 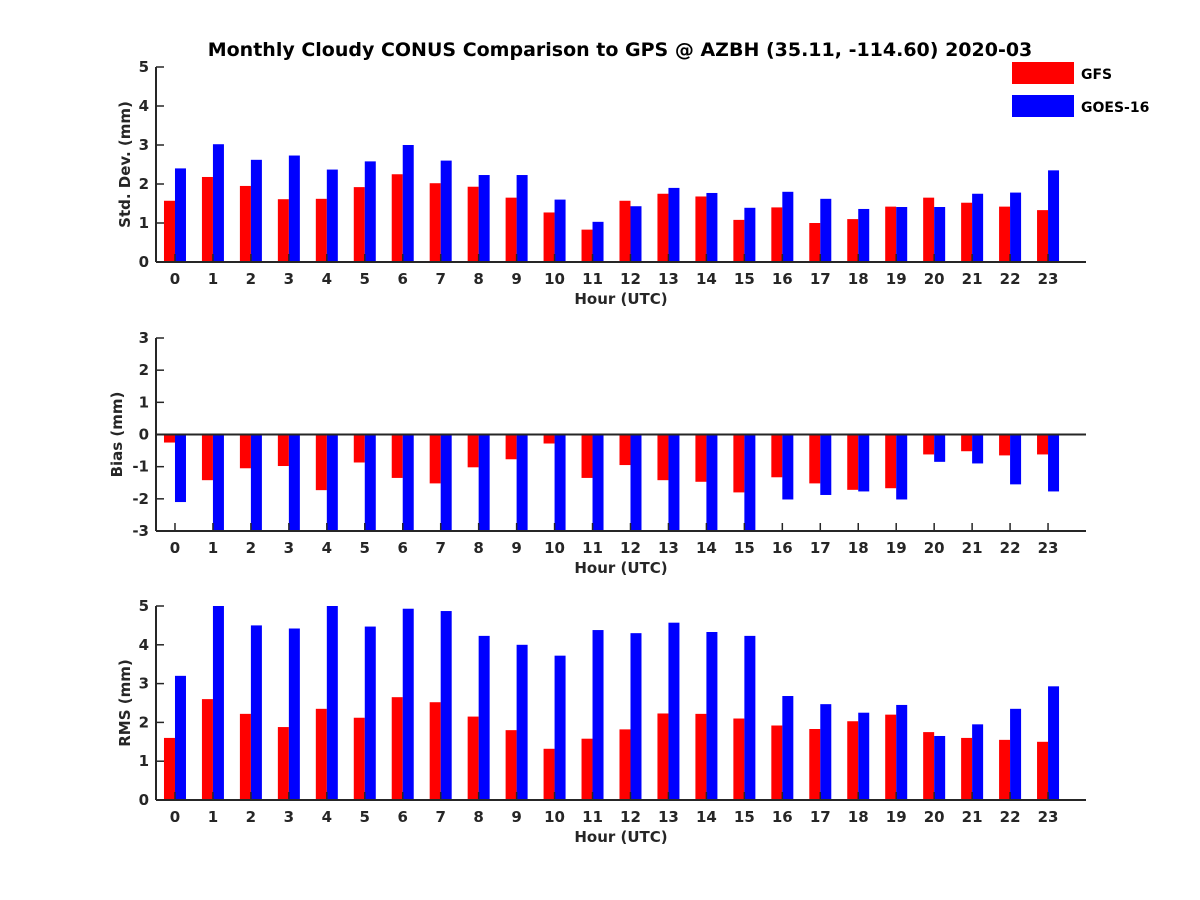 I want to click on legend-swatch-goes16, so click(x=1043, y=106).